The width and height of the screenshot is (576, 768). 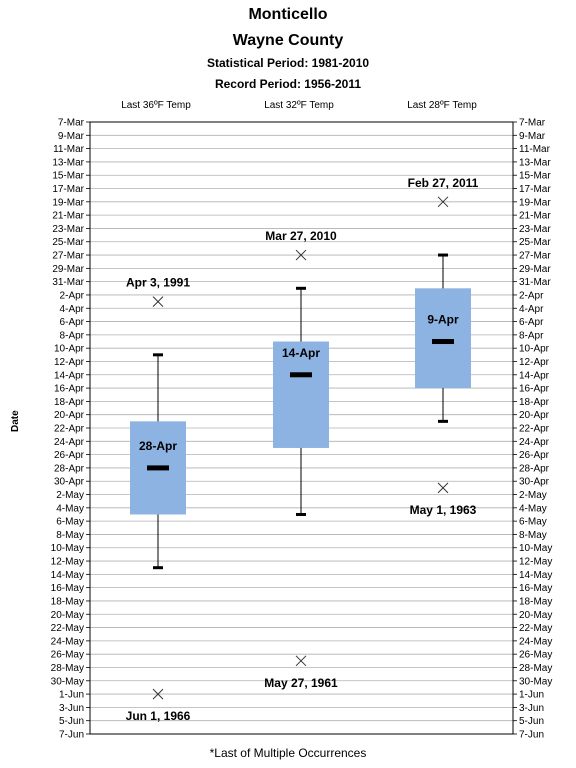 I want to click on record-label: Mar 27, 2010, so click(x=301, y=236).